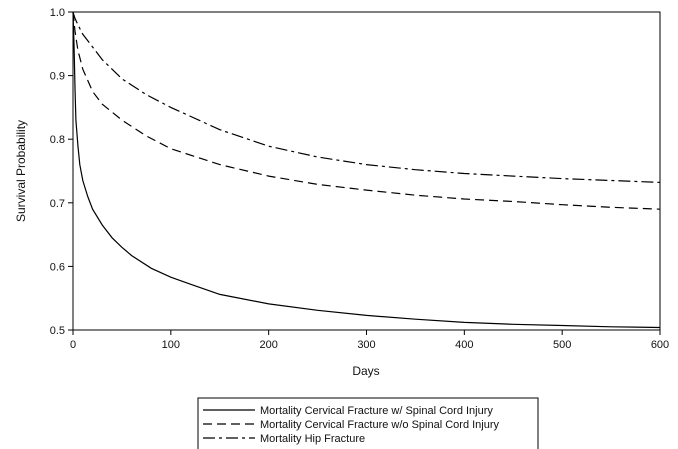 This screenshot has height=449, width=678. I want to click on y-axis-ticks: 0.5 0.6 0.7 0.8 0.9 1.0, so click(61, 172).